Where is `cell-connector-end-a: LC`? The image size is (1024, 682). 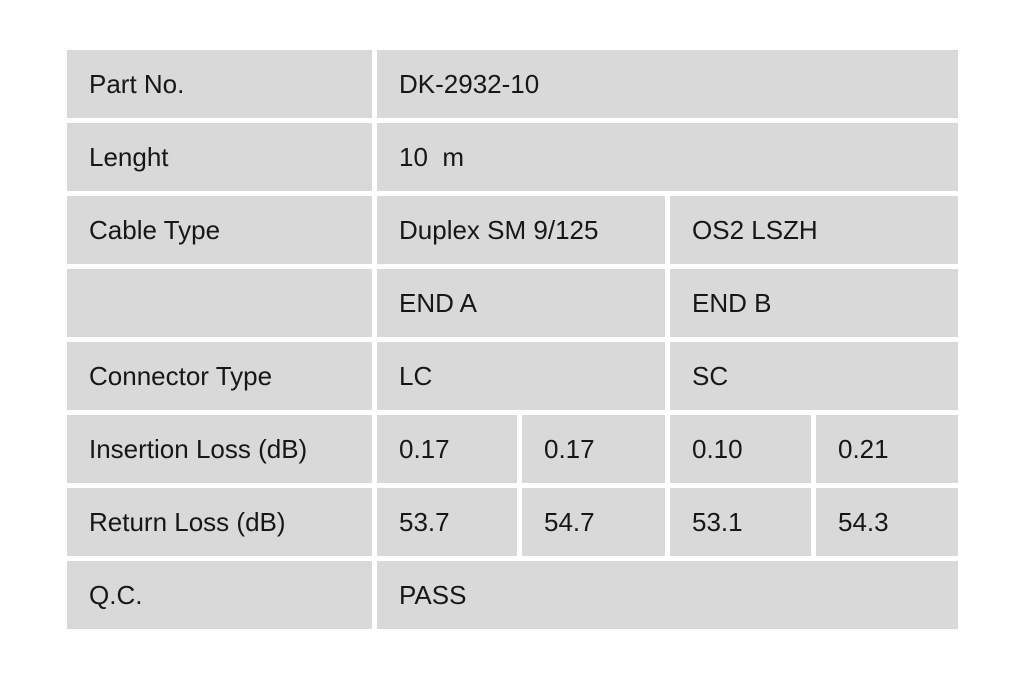
cell-connector-end-a: LC is located at coordinates (521, 376).